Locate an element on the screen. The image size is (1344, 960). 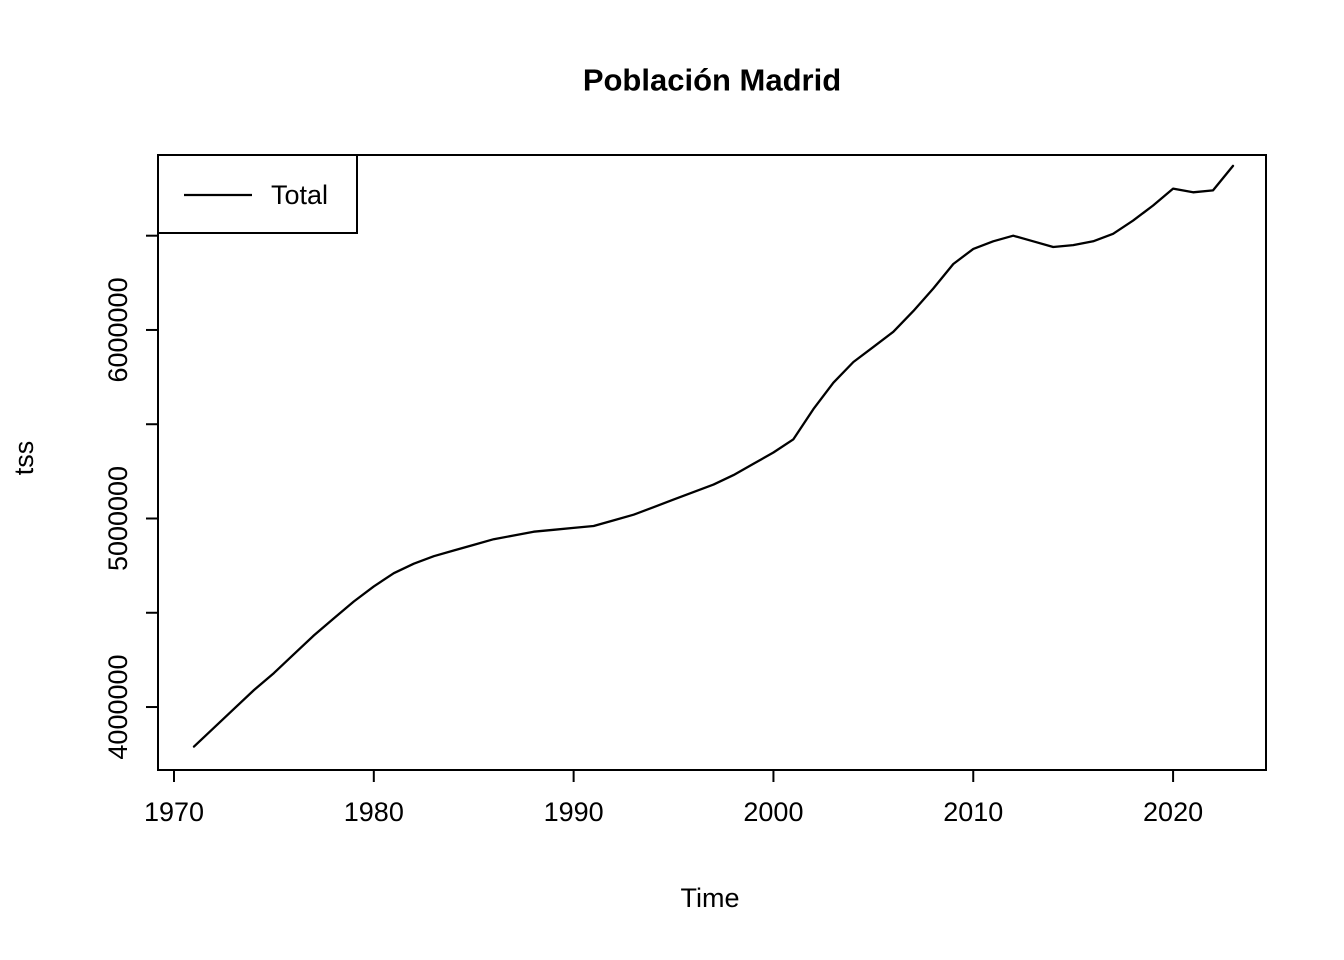
x-tick-label: 1970 is located at coordinates (174, 812).